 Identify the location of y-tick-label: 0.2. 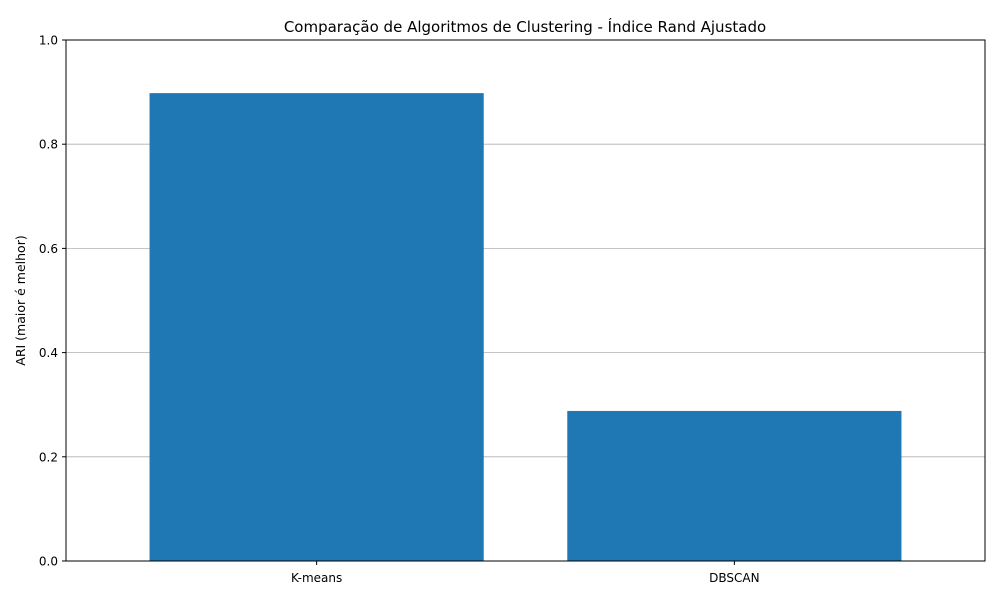
(48, 457).